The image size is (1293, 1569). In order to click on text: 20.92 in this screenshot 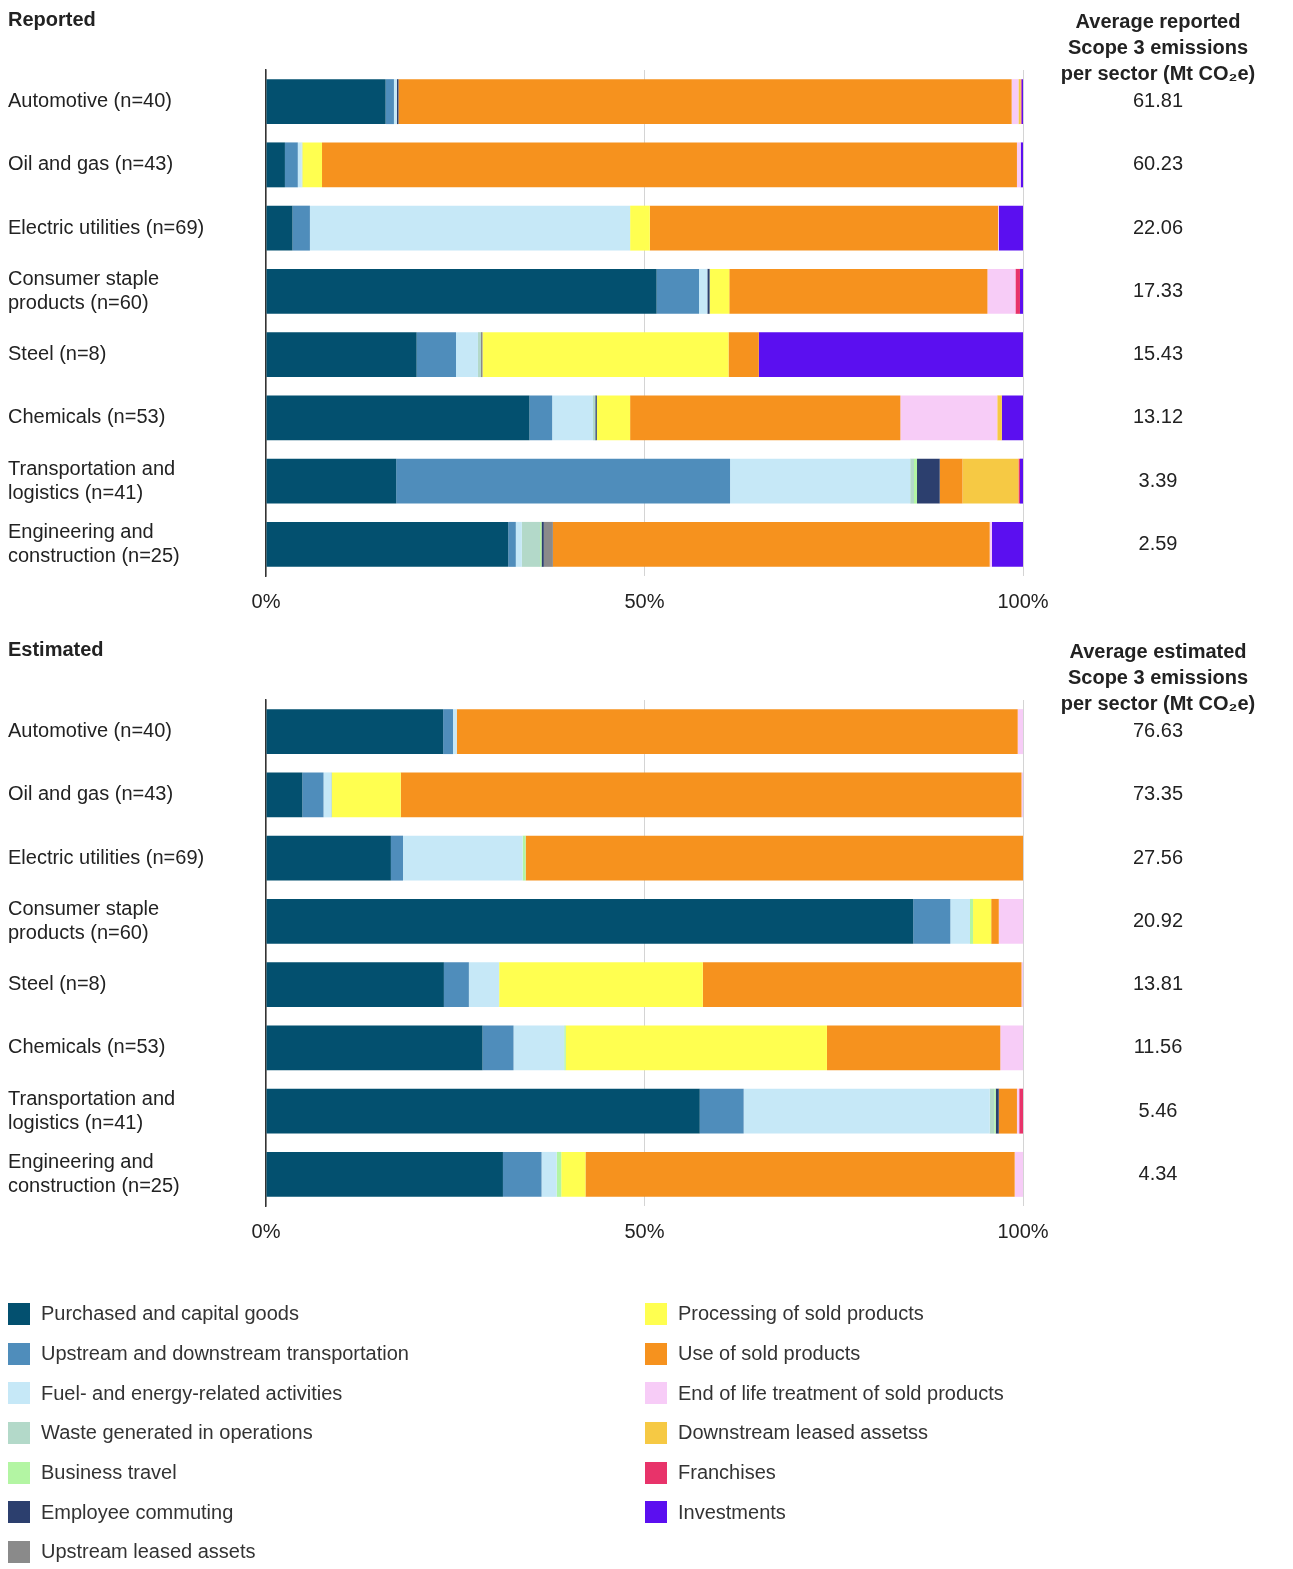, I will do `click(1158, 919)`.